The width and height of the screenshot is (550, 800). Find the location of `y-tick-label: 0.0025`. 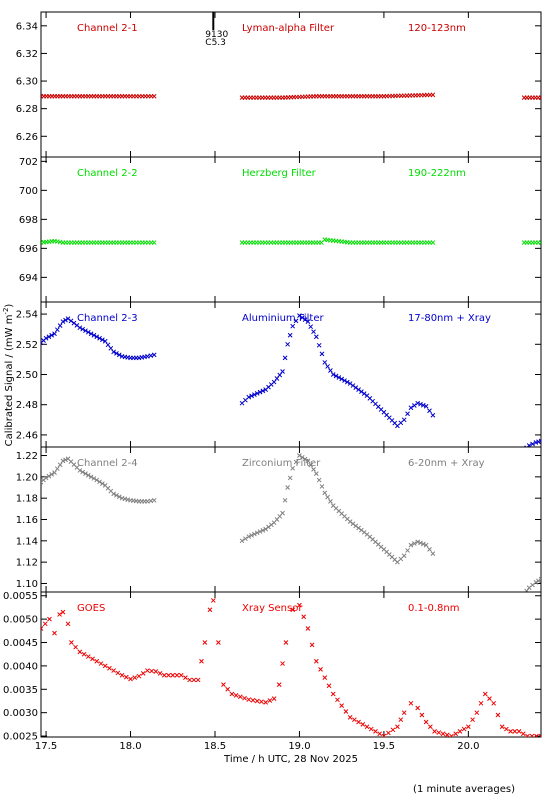

y-tick-label: 0.0025 is located at coordinates (20, 737).